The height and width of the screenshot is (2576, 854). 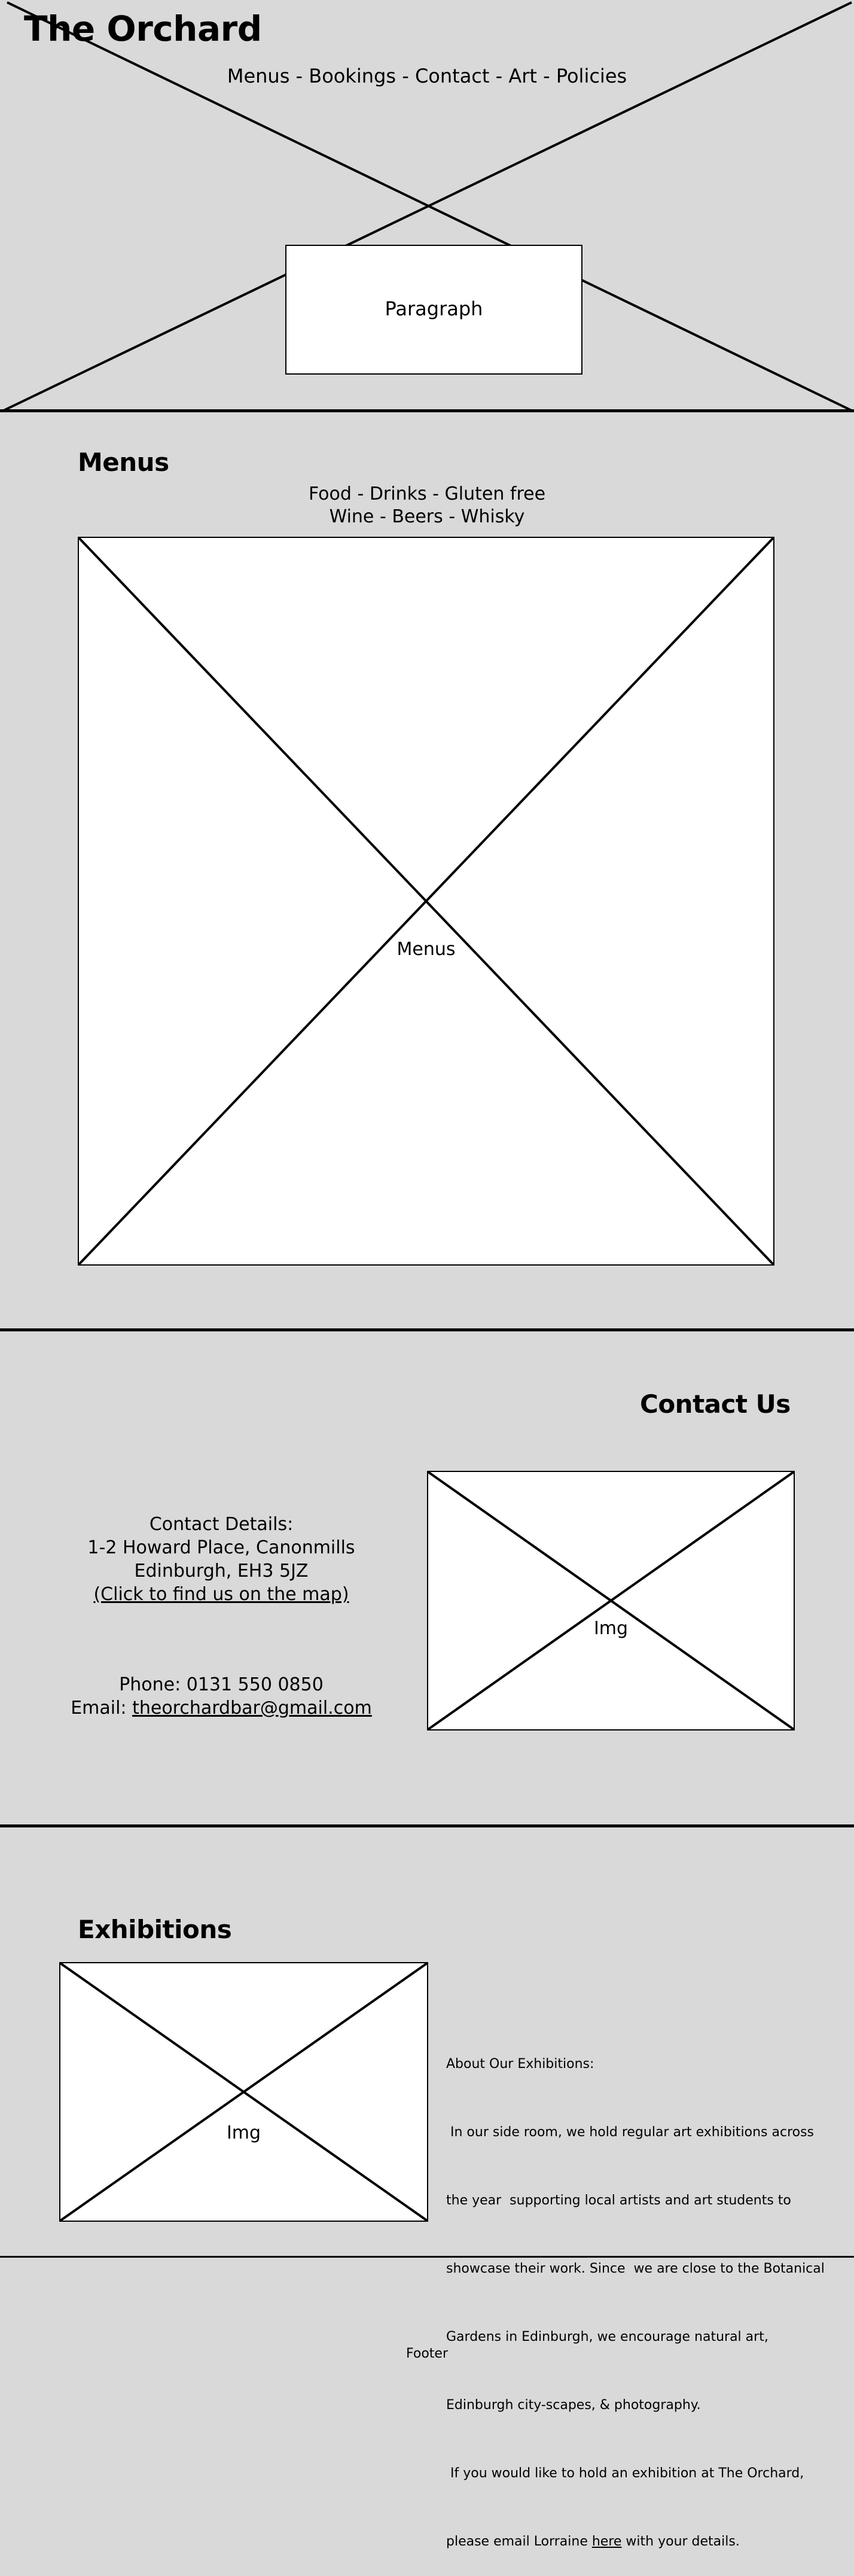 I want to click on menu-link-gluten-free: Gluten free, so click(x=495, y=494).